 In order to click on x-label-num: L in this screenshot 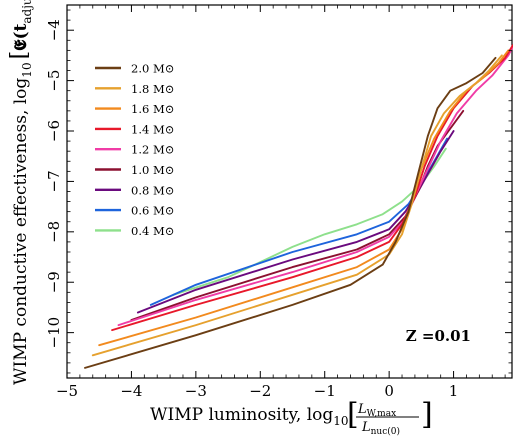, I will do `click(362, 409)`.